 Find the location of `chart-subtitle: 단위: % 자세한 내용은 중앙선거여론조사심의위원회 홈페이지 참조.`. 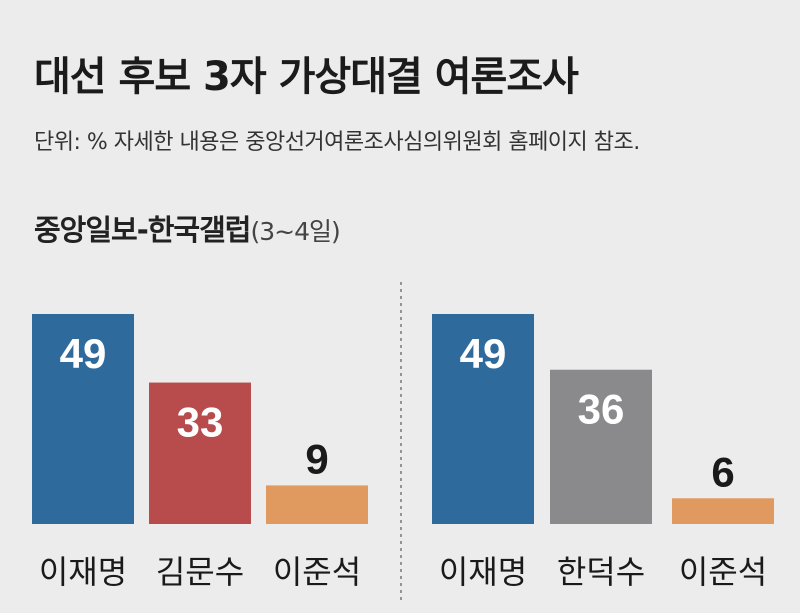

chart-subtitle: 단위: % 자세한 내용은 중앙선거여론조사심의위원회 홈페이지 참조. is located at coordinates (337, 142).